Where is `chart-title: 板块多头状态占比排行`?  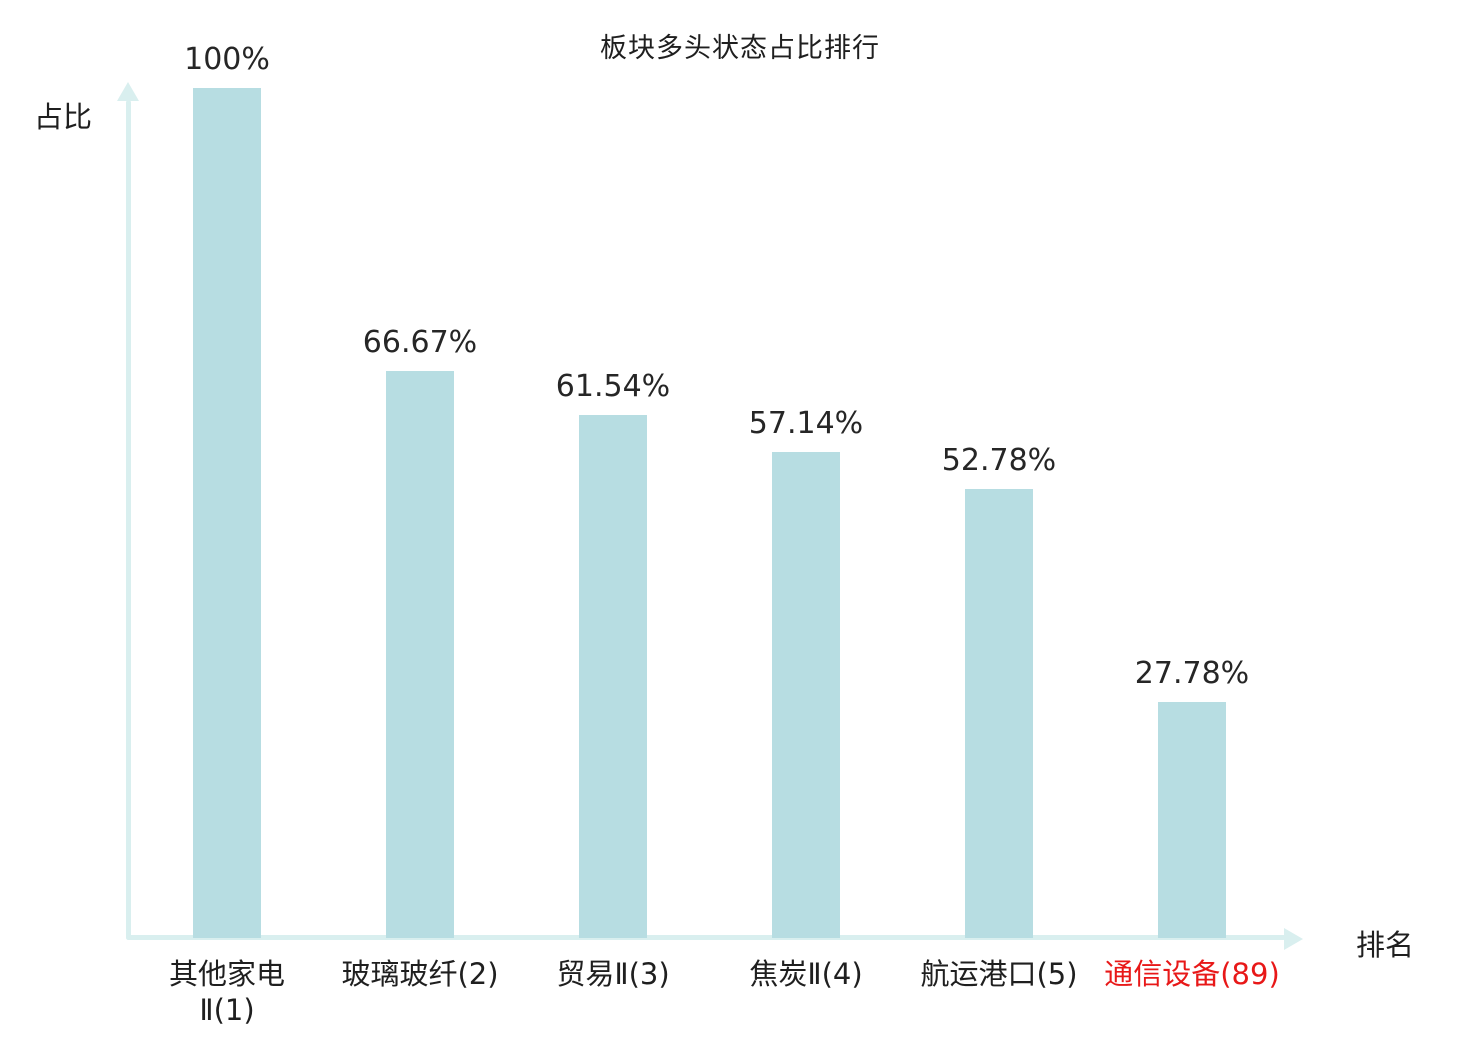 chart-title: 板块多头状态占比排行 is located at coordinates (740, 48).